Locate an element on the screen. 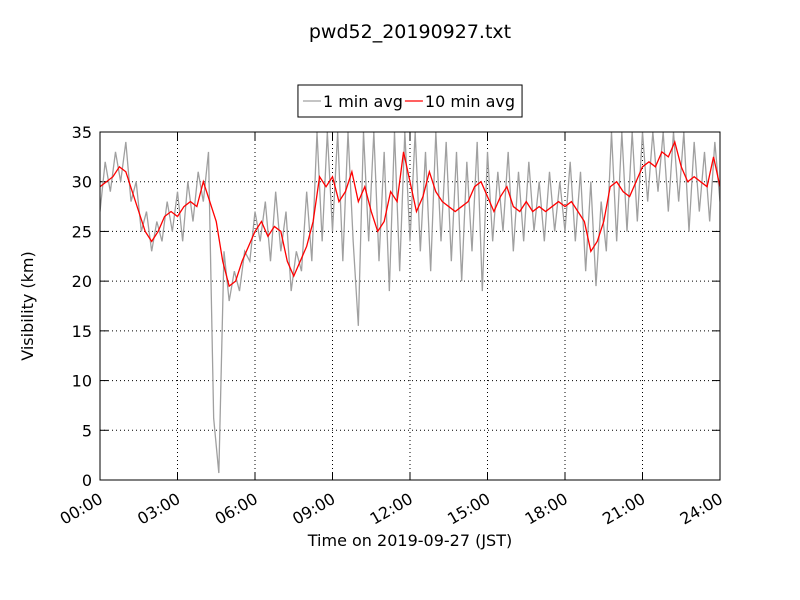 The height and width of the screenshot is (600, 800). y-tick-label: 15 is located at coordinates (82, 331).